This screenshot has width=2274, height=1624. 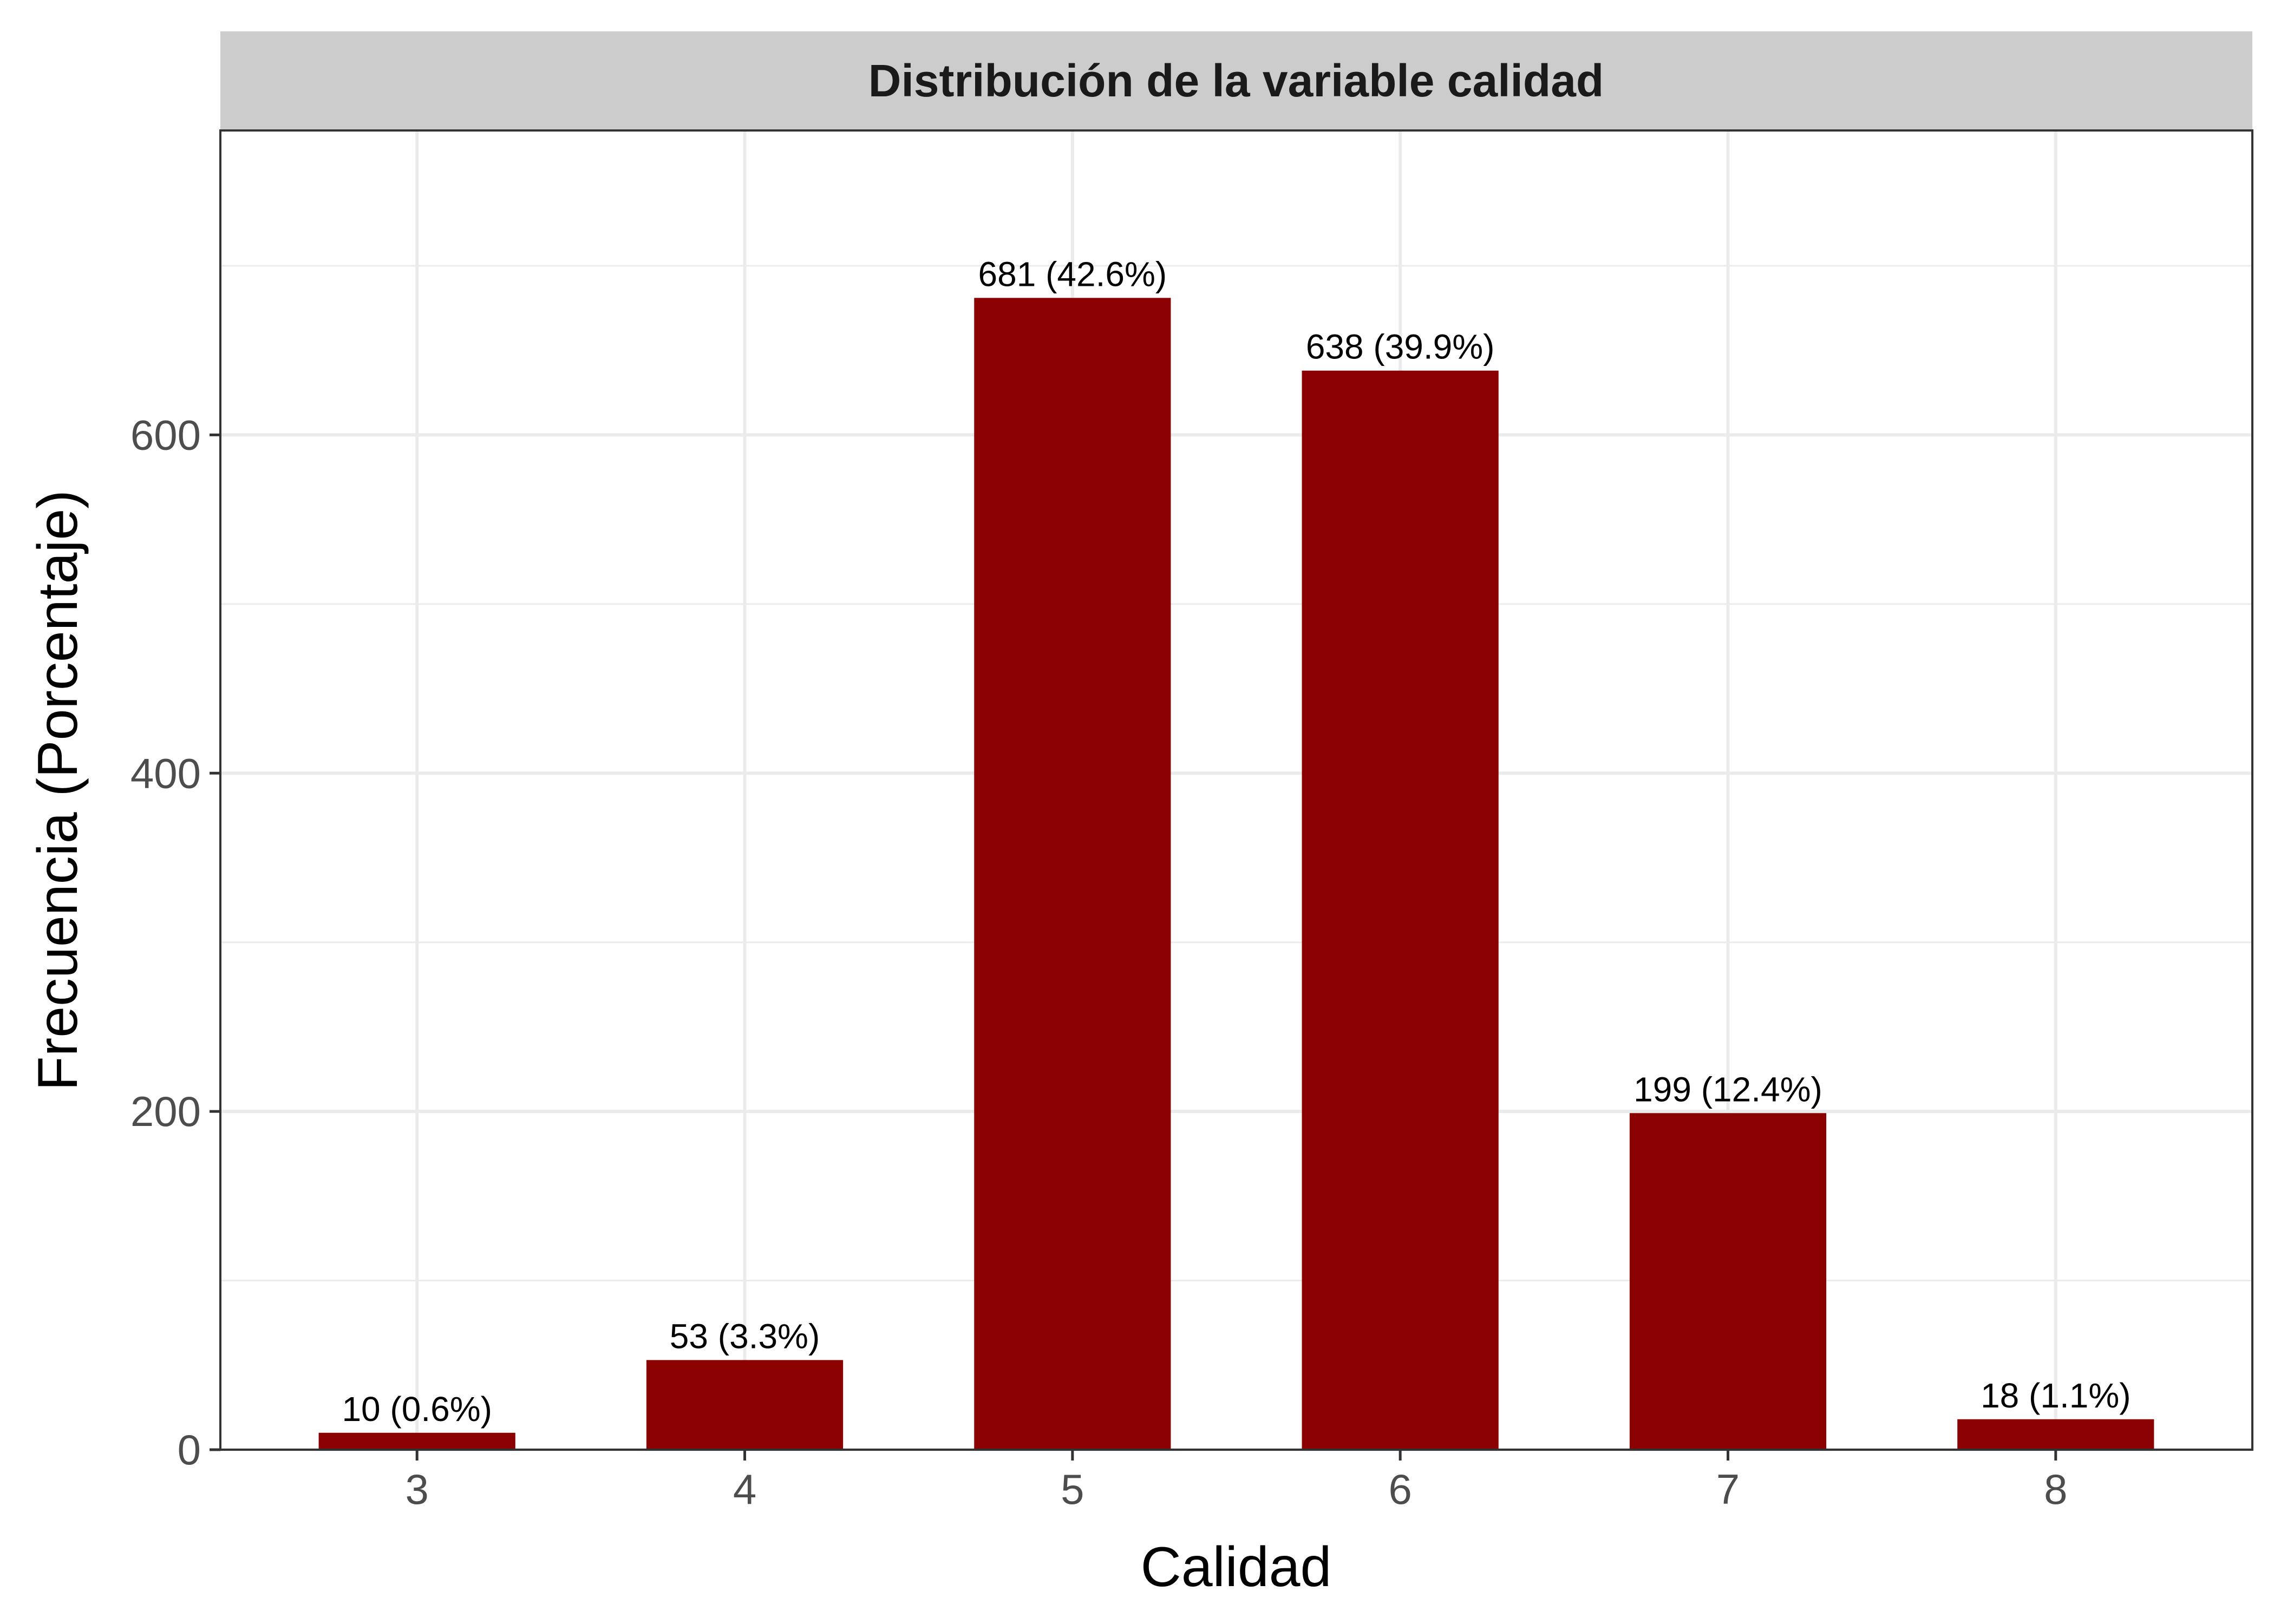 What do you see at coordinates (166, 435) in the screenshot?
I see `y-tick-label: 600` at bounding box center [166, 435].